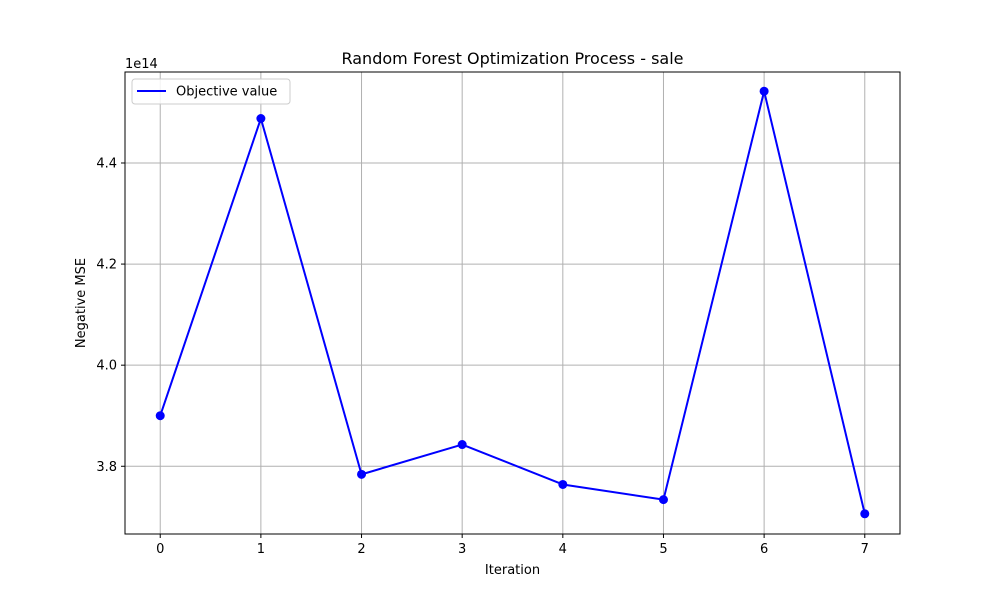 Image resolution: width=1000 pixels, height=600 pixels. I want to click on x-tick-label: 0, so click(160, 549).